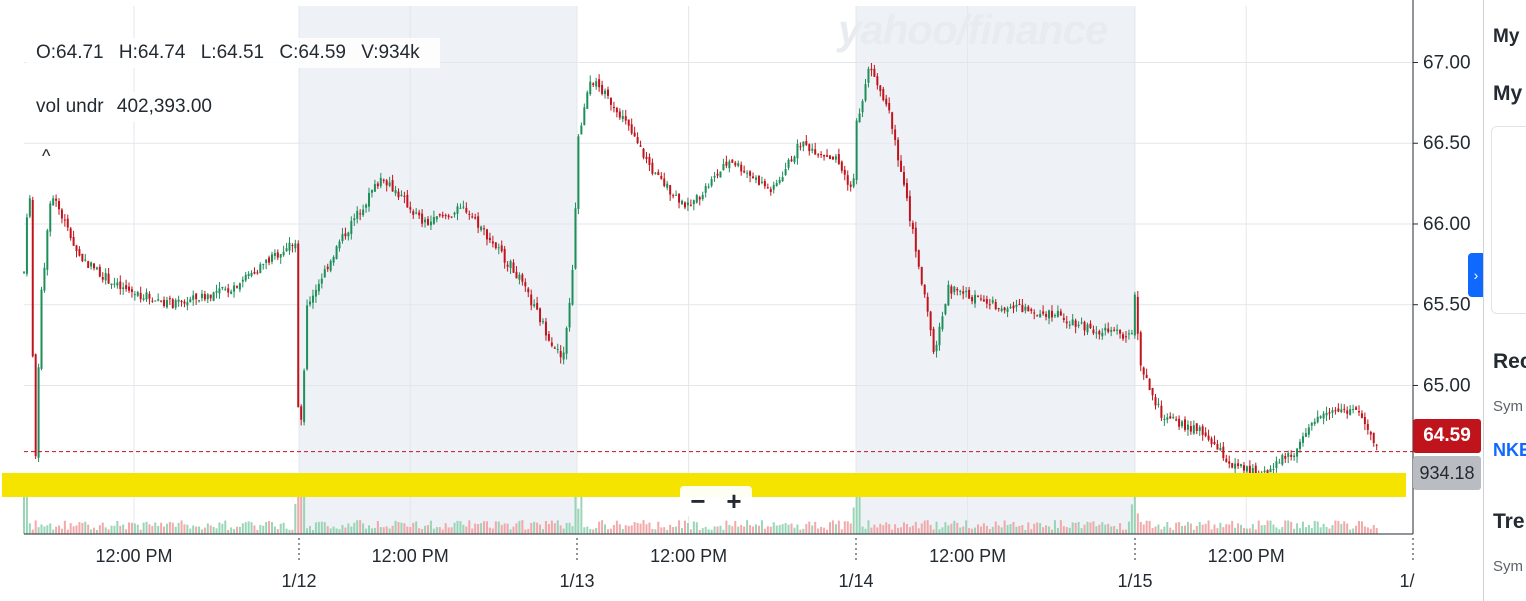 The height and width of the screenshot is (601, 1526). Describe the element at coordinates (734, 501) in the screenshot. I see `zoom-in-button: +` at that location.